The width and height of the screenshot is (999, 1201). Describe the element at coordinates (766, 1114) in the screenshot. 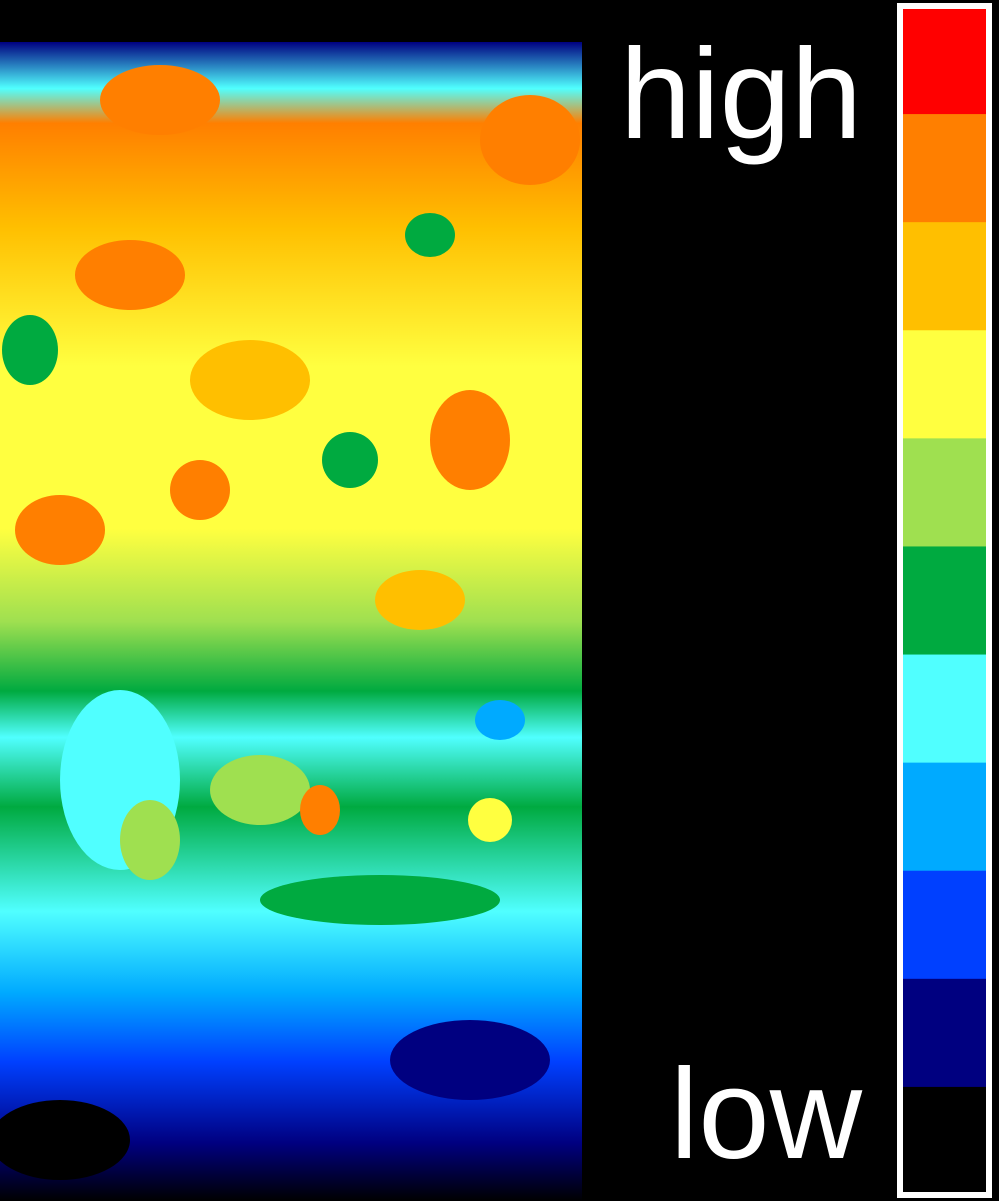

I see `low-label: low` at that location.